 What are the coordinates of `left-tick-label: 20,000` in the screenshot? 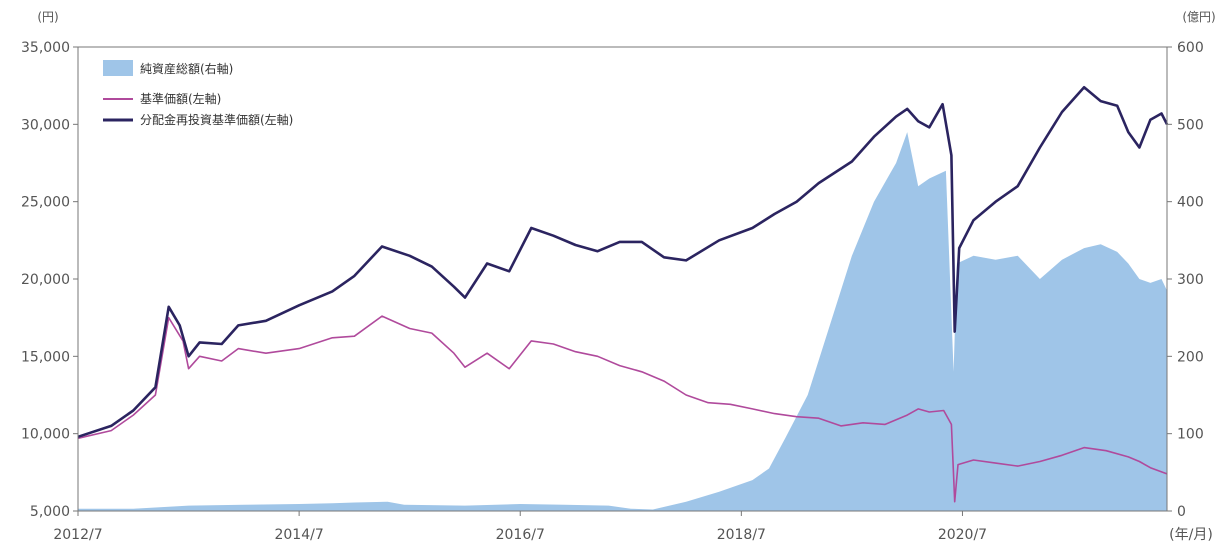 It's located at (45, 280).